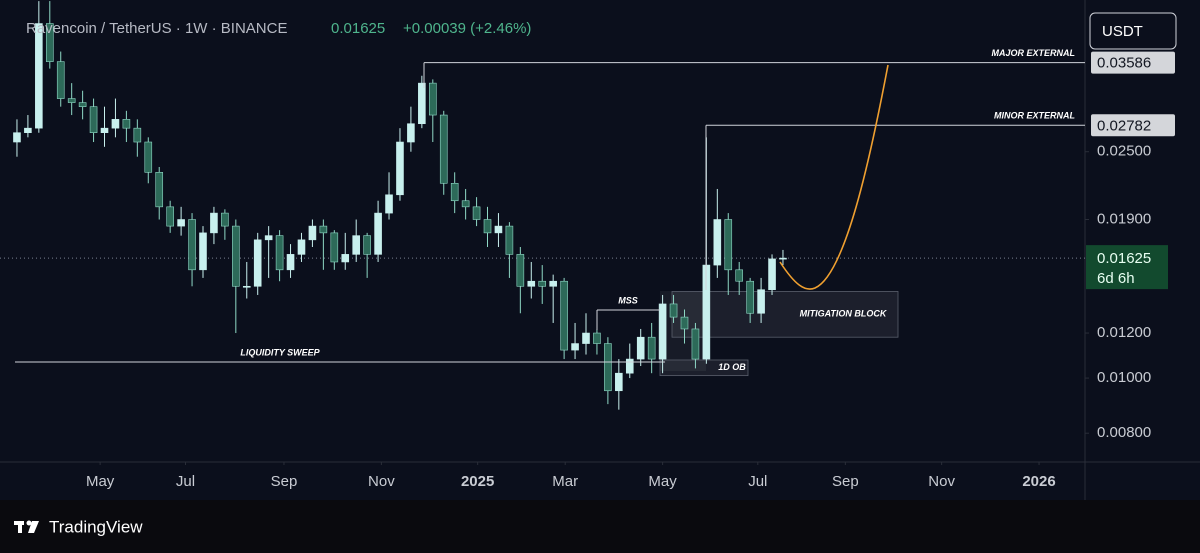 This screenshot has height=553, width=1200. I want to click on x-tick-label: Mar, so click(565, 481).